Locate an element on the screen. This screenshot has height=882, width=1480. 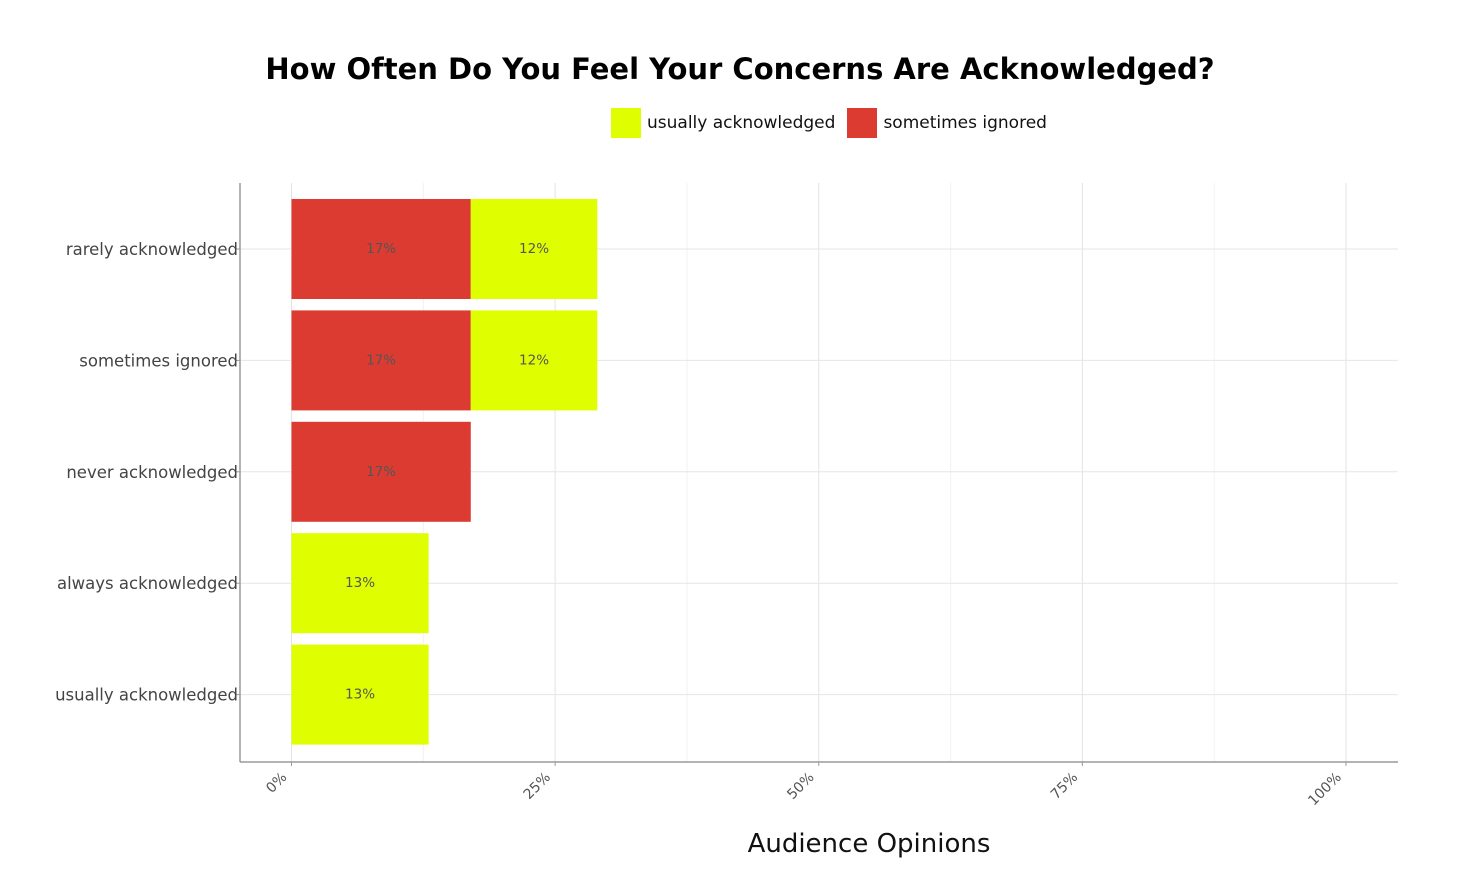
bar-usually-acknowledged-usually-acknowledged is located at coordinates (360, 694).